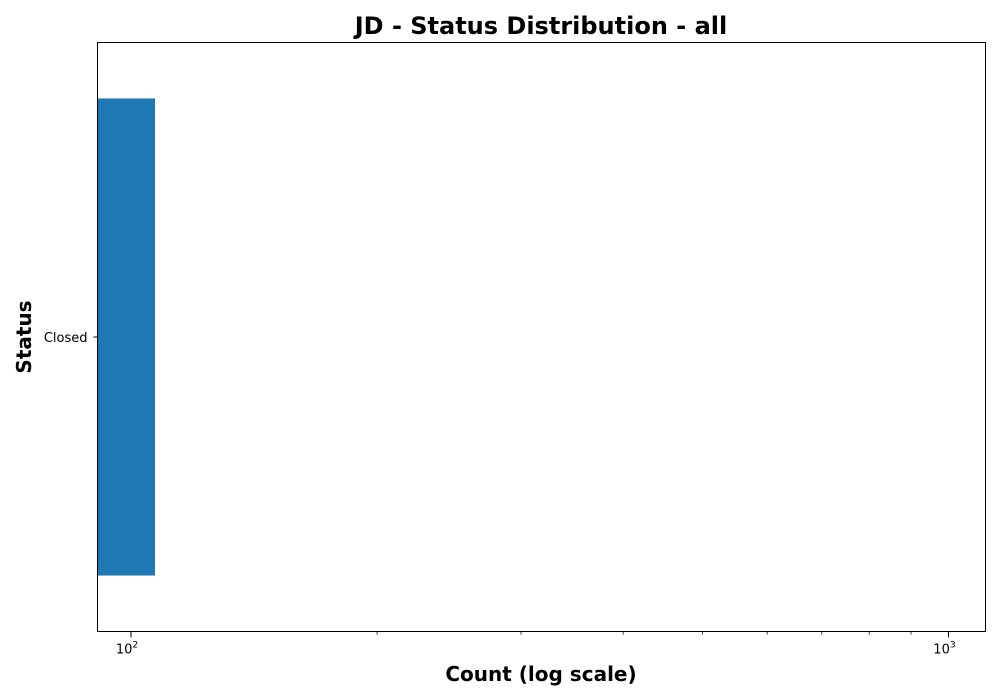 The height and width of the screenshot is (700, 1000). Describe the element at coordinates (127, 649) in the screenshot. I see `x-tick-label: 10²` at that location.